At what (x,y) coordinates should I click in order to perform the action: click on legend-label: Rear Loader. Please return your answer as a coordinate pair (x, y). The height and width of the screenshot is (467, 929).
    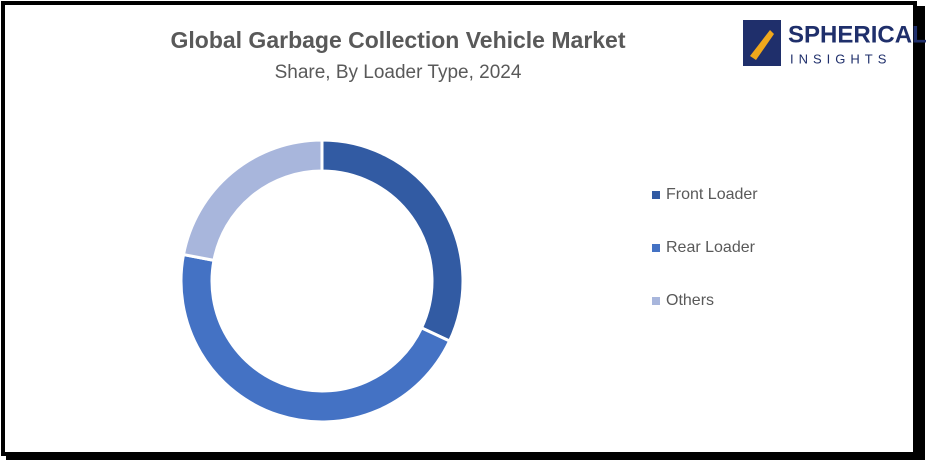
    Looking at the image, I should click on (711, 247).